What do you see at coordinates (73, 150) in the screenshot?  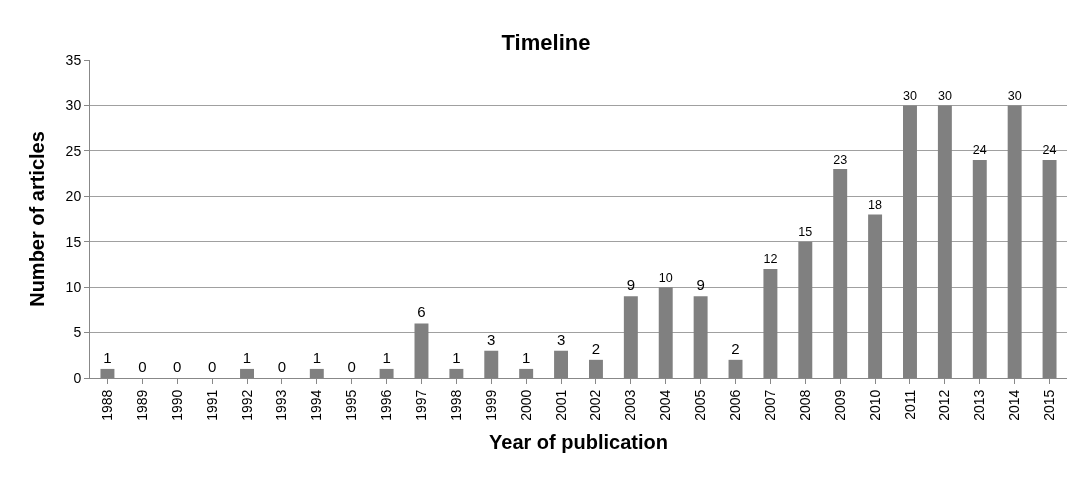 I see `y-tick-label: 25` at bounding box center [73, 150].